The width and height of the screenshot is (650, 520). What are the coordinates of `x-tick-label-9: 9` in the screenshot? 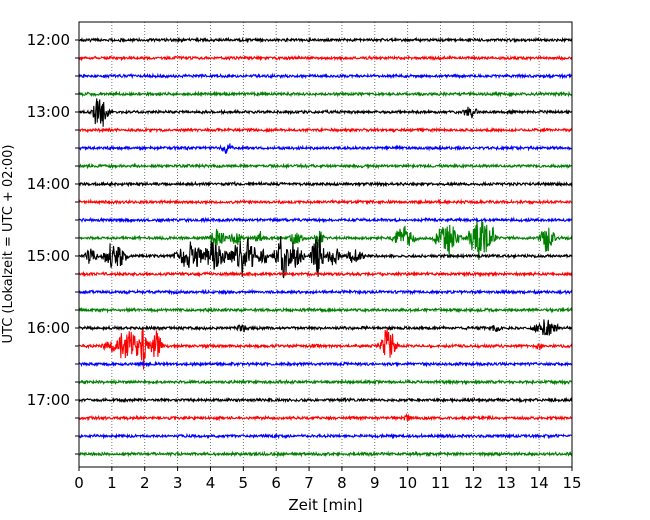 It's located at (375, 483).